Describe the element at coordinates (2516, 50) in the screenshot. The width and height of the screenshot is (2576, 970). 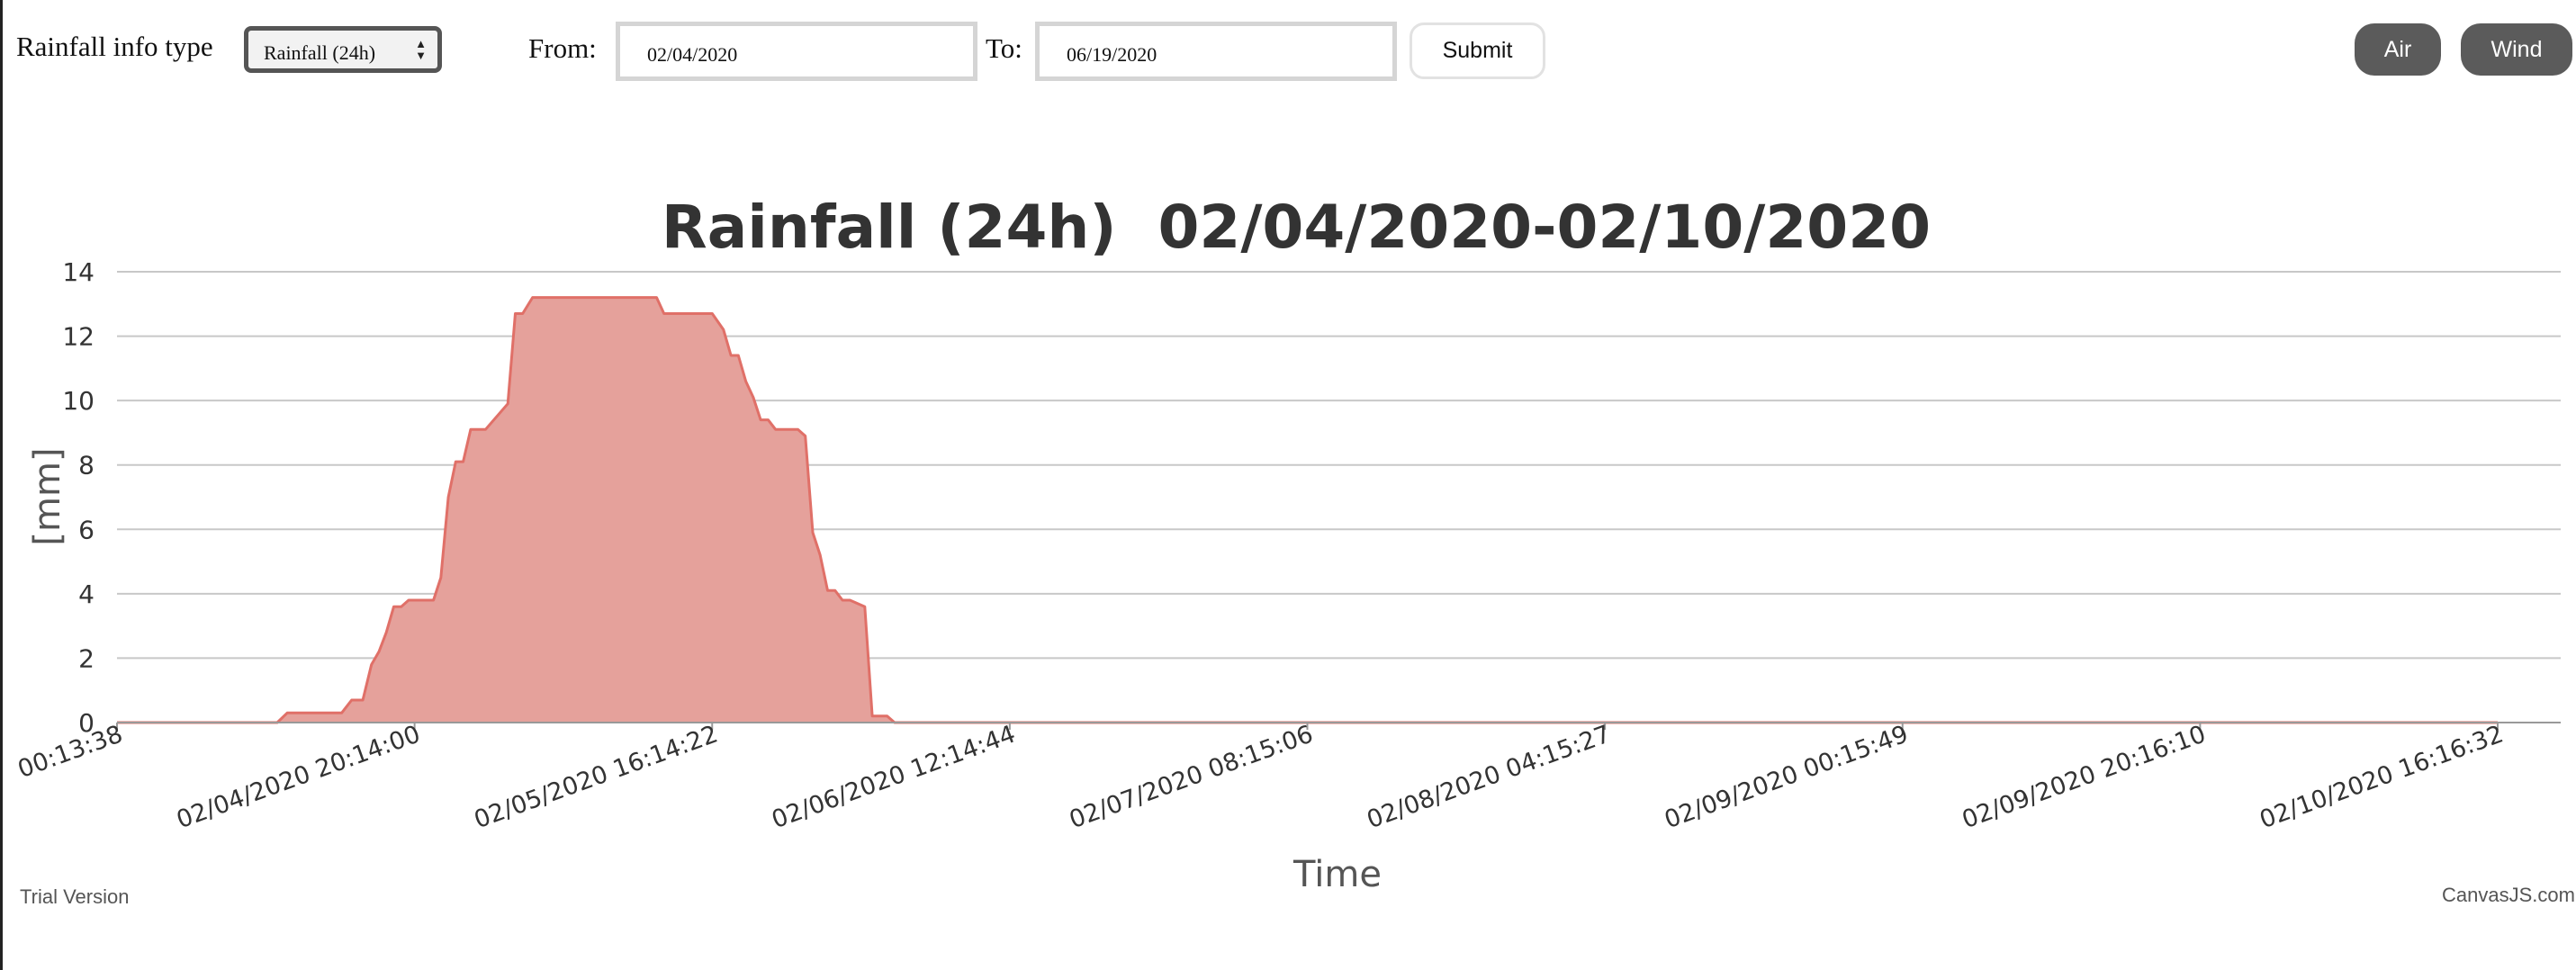
I see `wind-button: Wind` at that location.